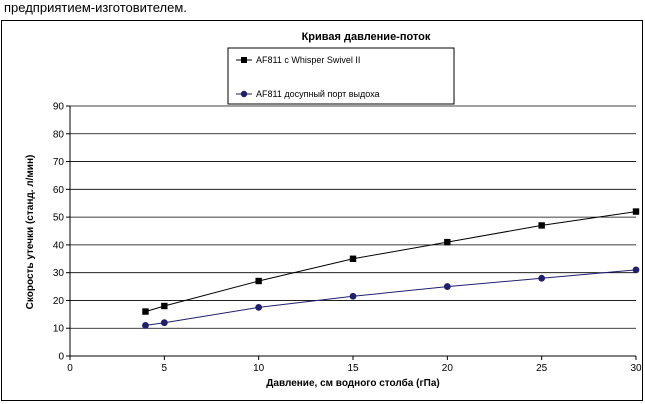  Describe the element at coordinates (59, 232) in the screenshot. I see `y-tick-labels: 0 10 20 30 40 50 60 70 80 90` at that location.